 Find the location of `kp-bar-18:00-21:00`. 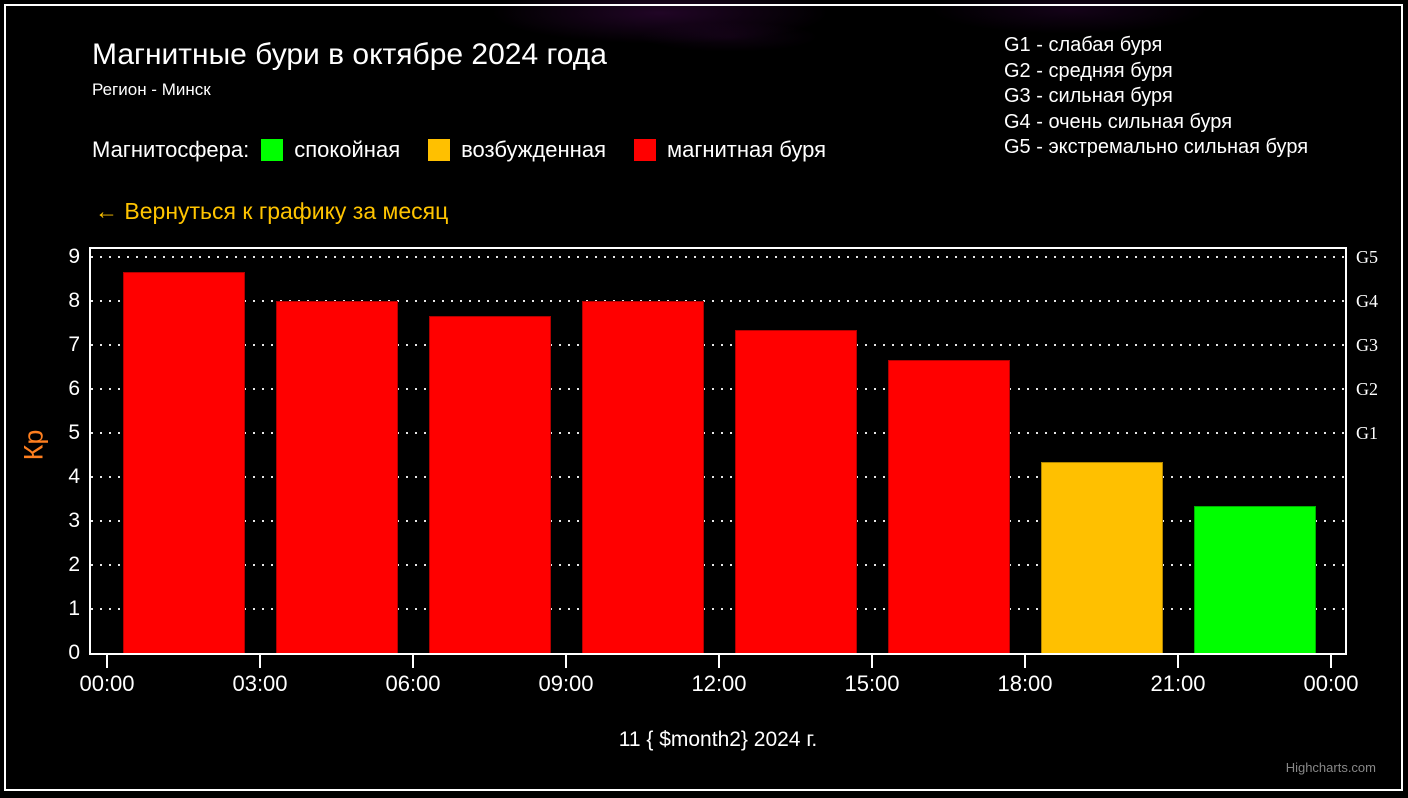

kp-bar-18:00-21:00 is located at coordinates (1101, 557).